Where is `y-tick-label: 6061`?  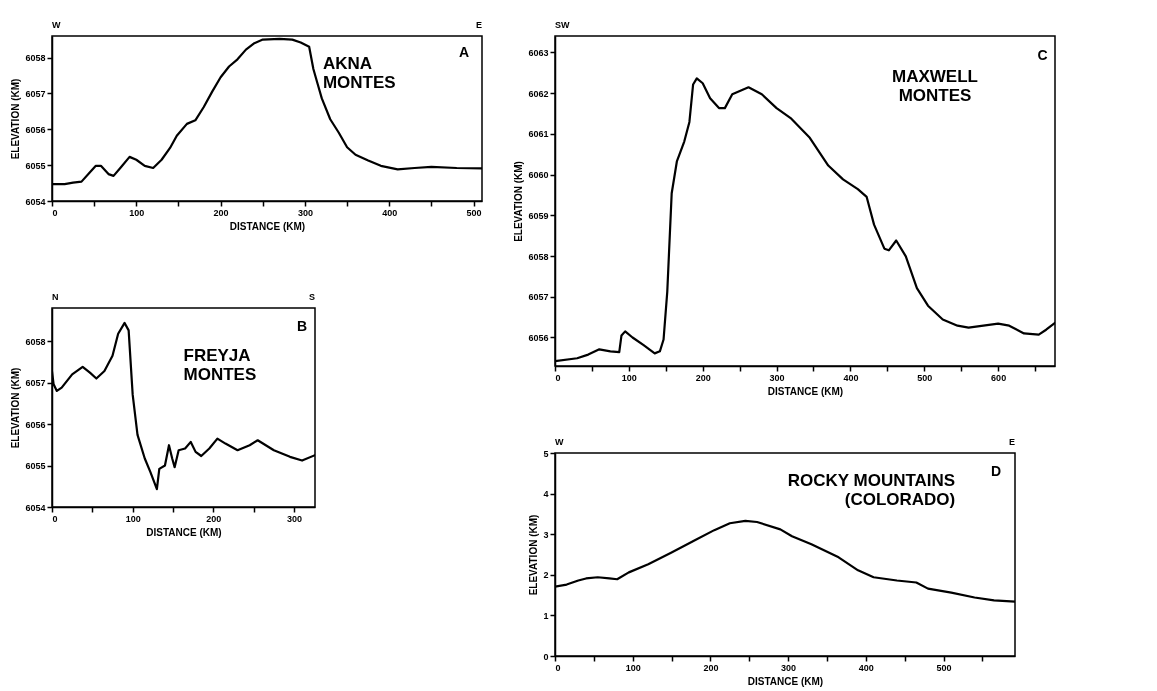
y-tick-label: 6061 is located at coordinates (538, 134).